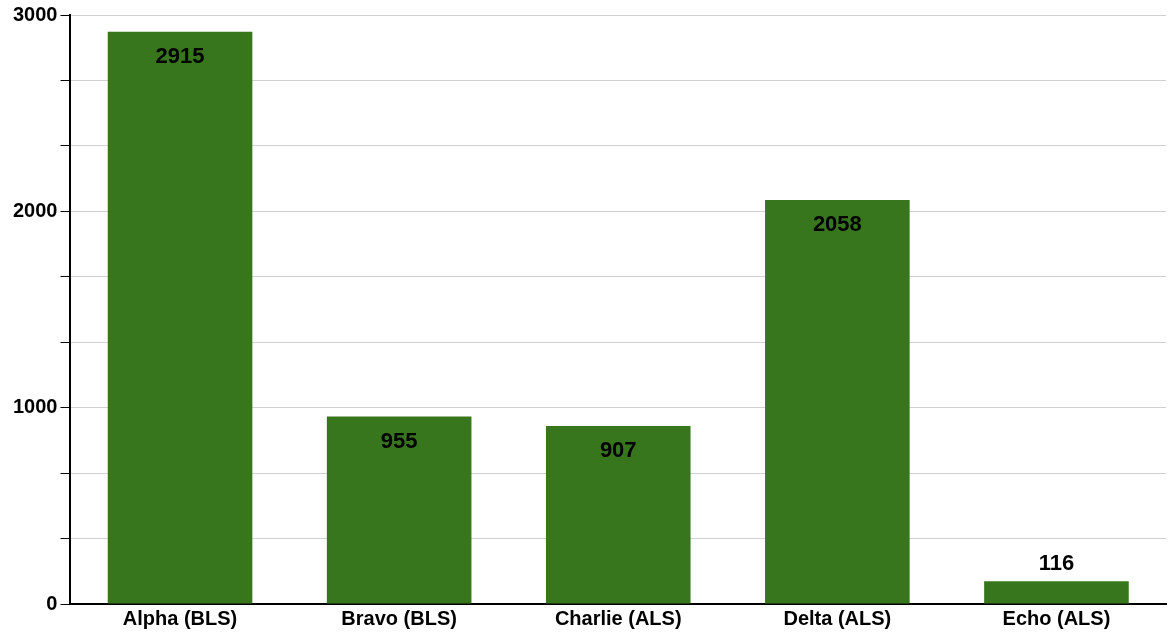 This screenshot has width=1176, height=638. I want to click on y-tick-label: 3000, so click(35, 13).